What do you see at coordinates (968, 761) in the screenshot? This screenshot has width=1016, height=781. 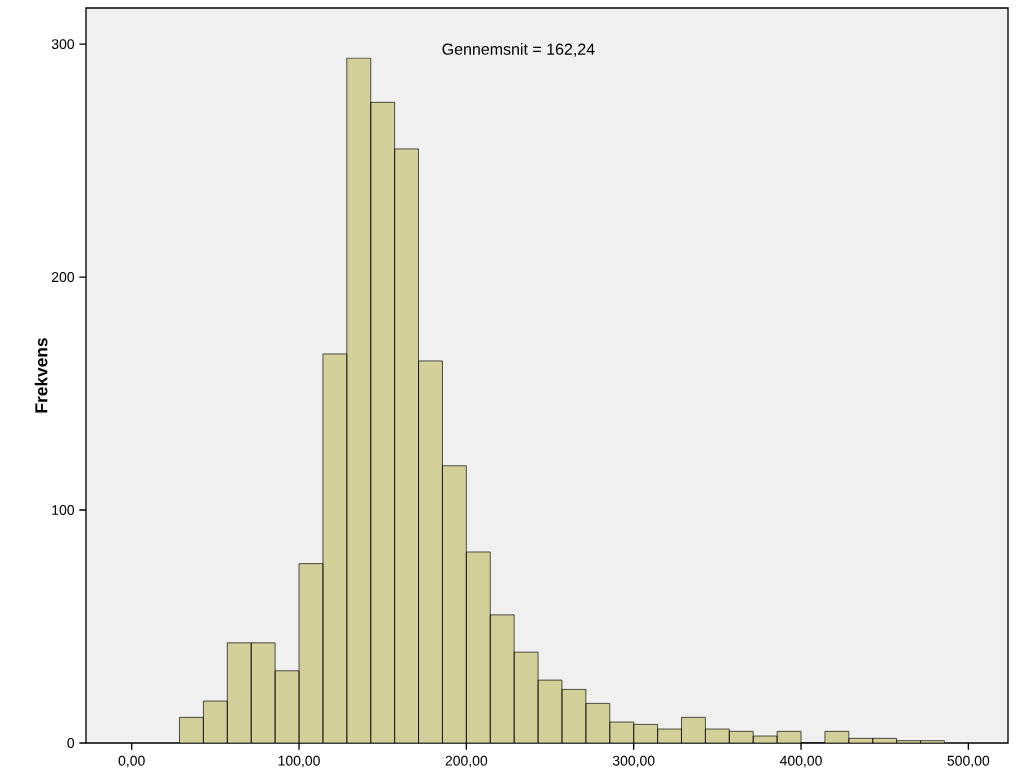 I see `x-tick-label: 500,00` at bounding box center [968, 761].